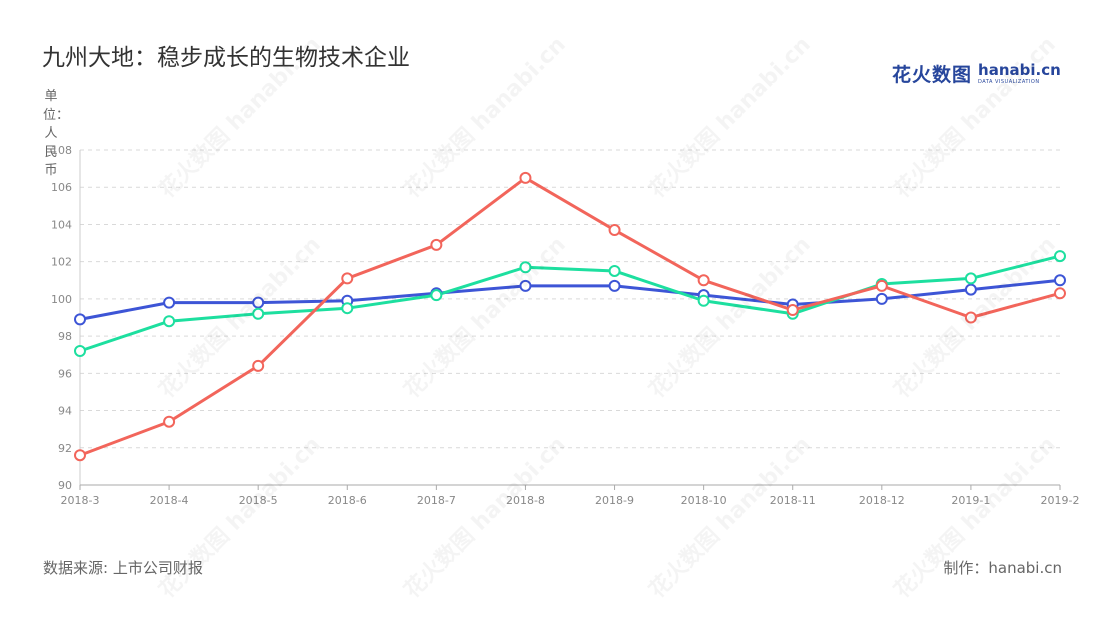 The width and height of the screenshot is (1100, 620). What do you see at coordinates (525, 500) in the screenshot?
I see `x-tick-label: 2018-8` at bounding box center [525, 500].